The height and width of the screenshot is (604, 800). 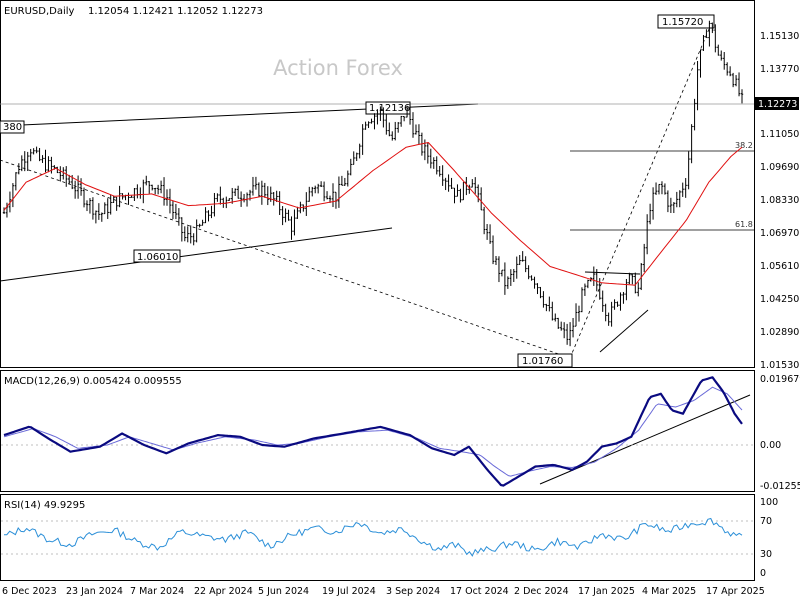 What do you see at coordinates (744, 224) in the screenshot?
I see `fib-61-label: 61.8` at bounding box center [744, 224].